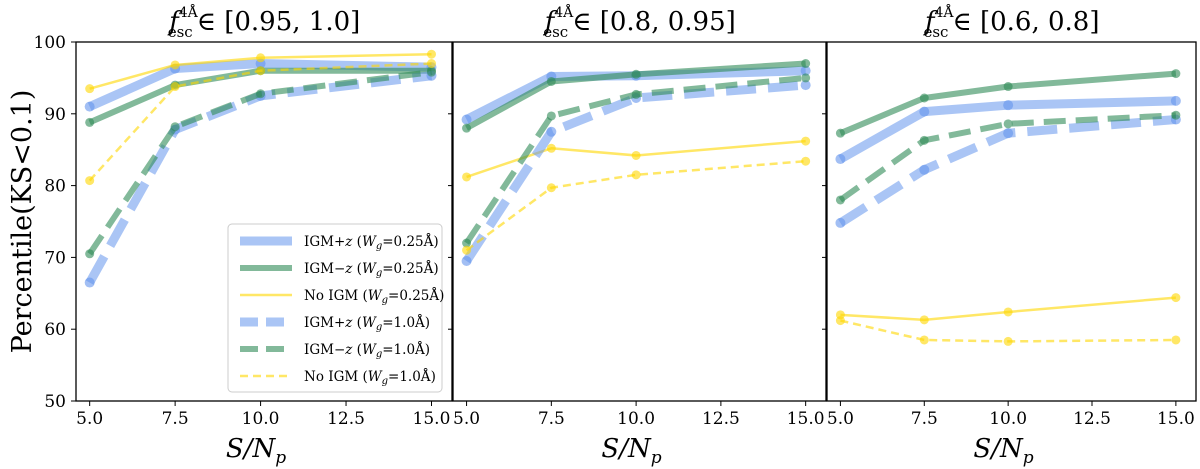 The image size is (1200, 469). I want to click on xlabel-main: S/N, so click(998, 449).